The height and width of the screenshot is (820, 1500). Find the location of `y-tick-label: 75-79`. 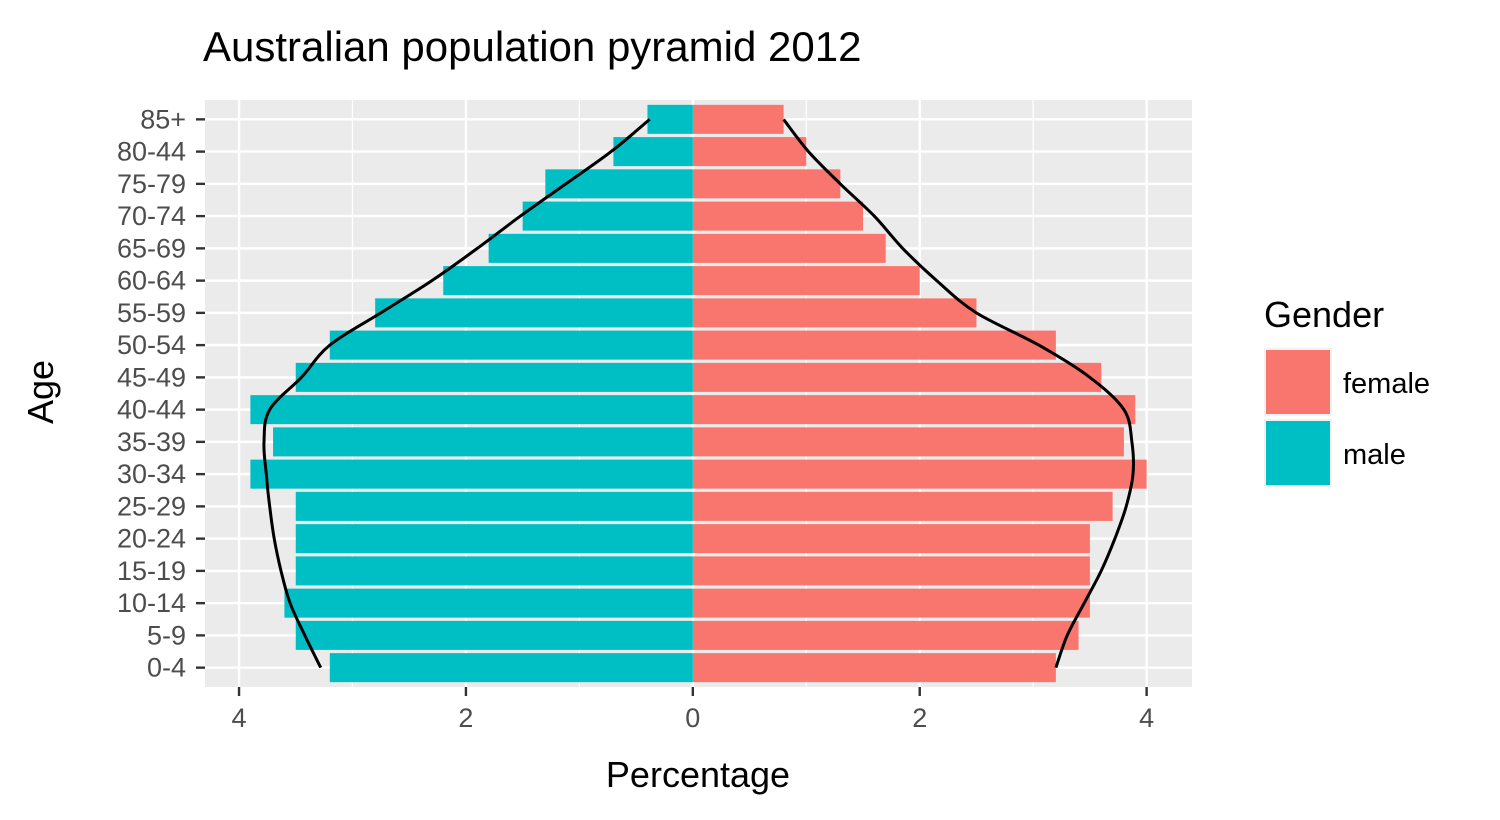

y-tick-label: 75-79 is located at coordinates (151, 184).